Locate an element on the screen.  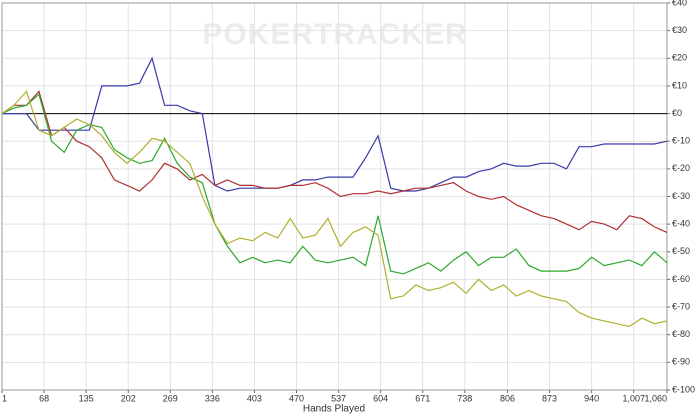
x-tick-label: 1,060 is located at coordinates (655, 398).